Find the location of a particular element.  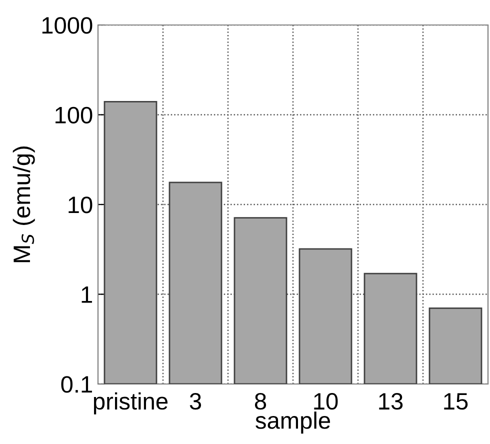

y-tick-label: 0.1 is located at coordinates (76, 384).